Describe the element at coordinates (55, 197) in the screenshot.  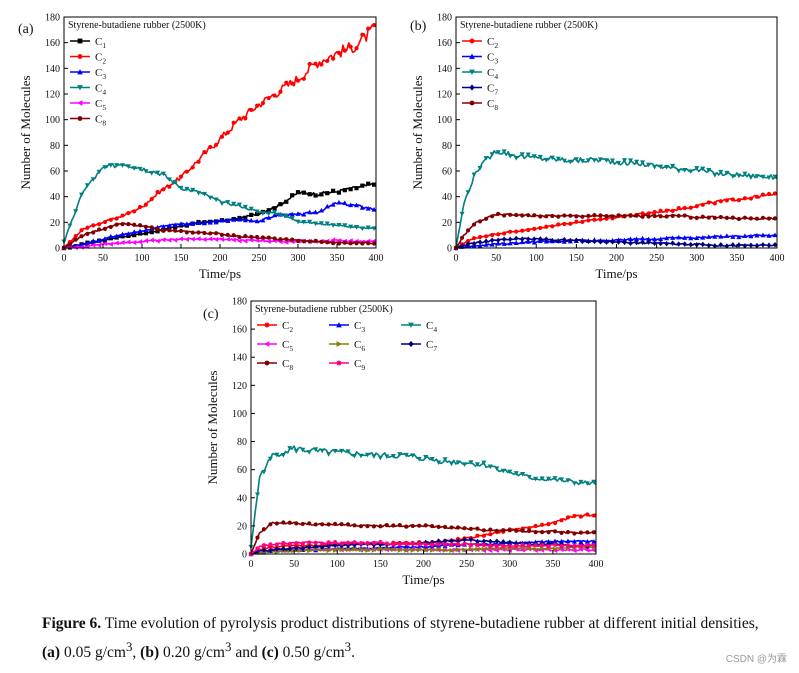
I see `y-tick-label: 40` at that location.